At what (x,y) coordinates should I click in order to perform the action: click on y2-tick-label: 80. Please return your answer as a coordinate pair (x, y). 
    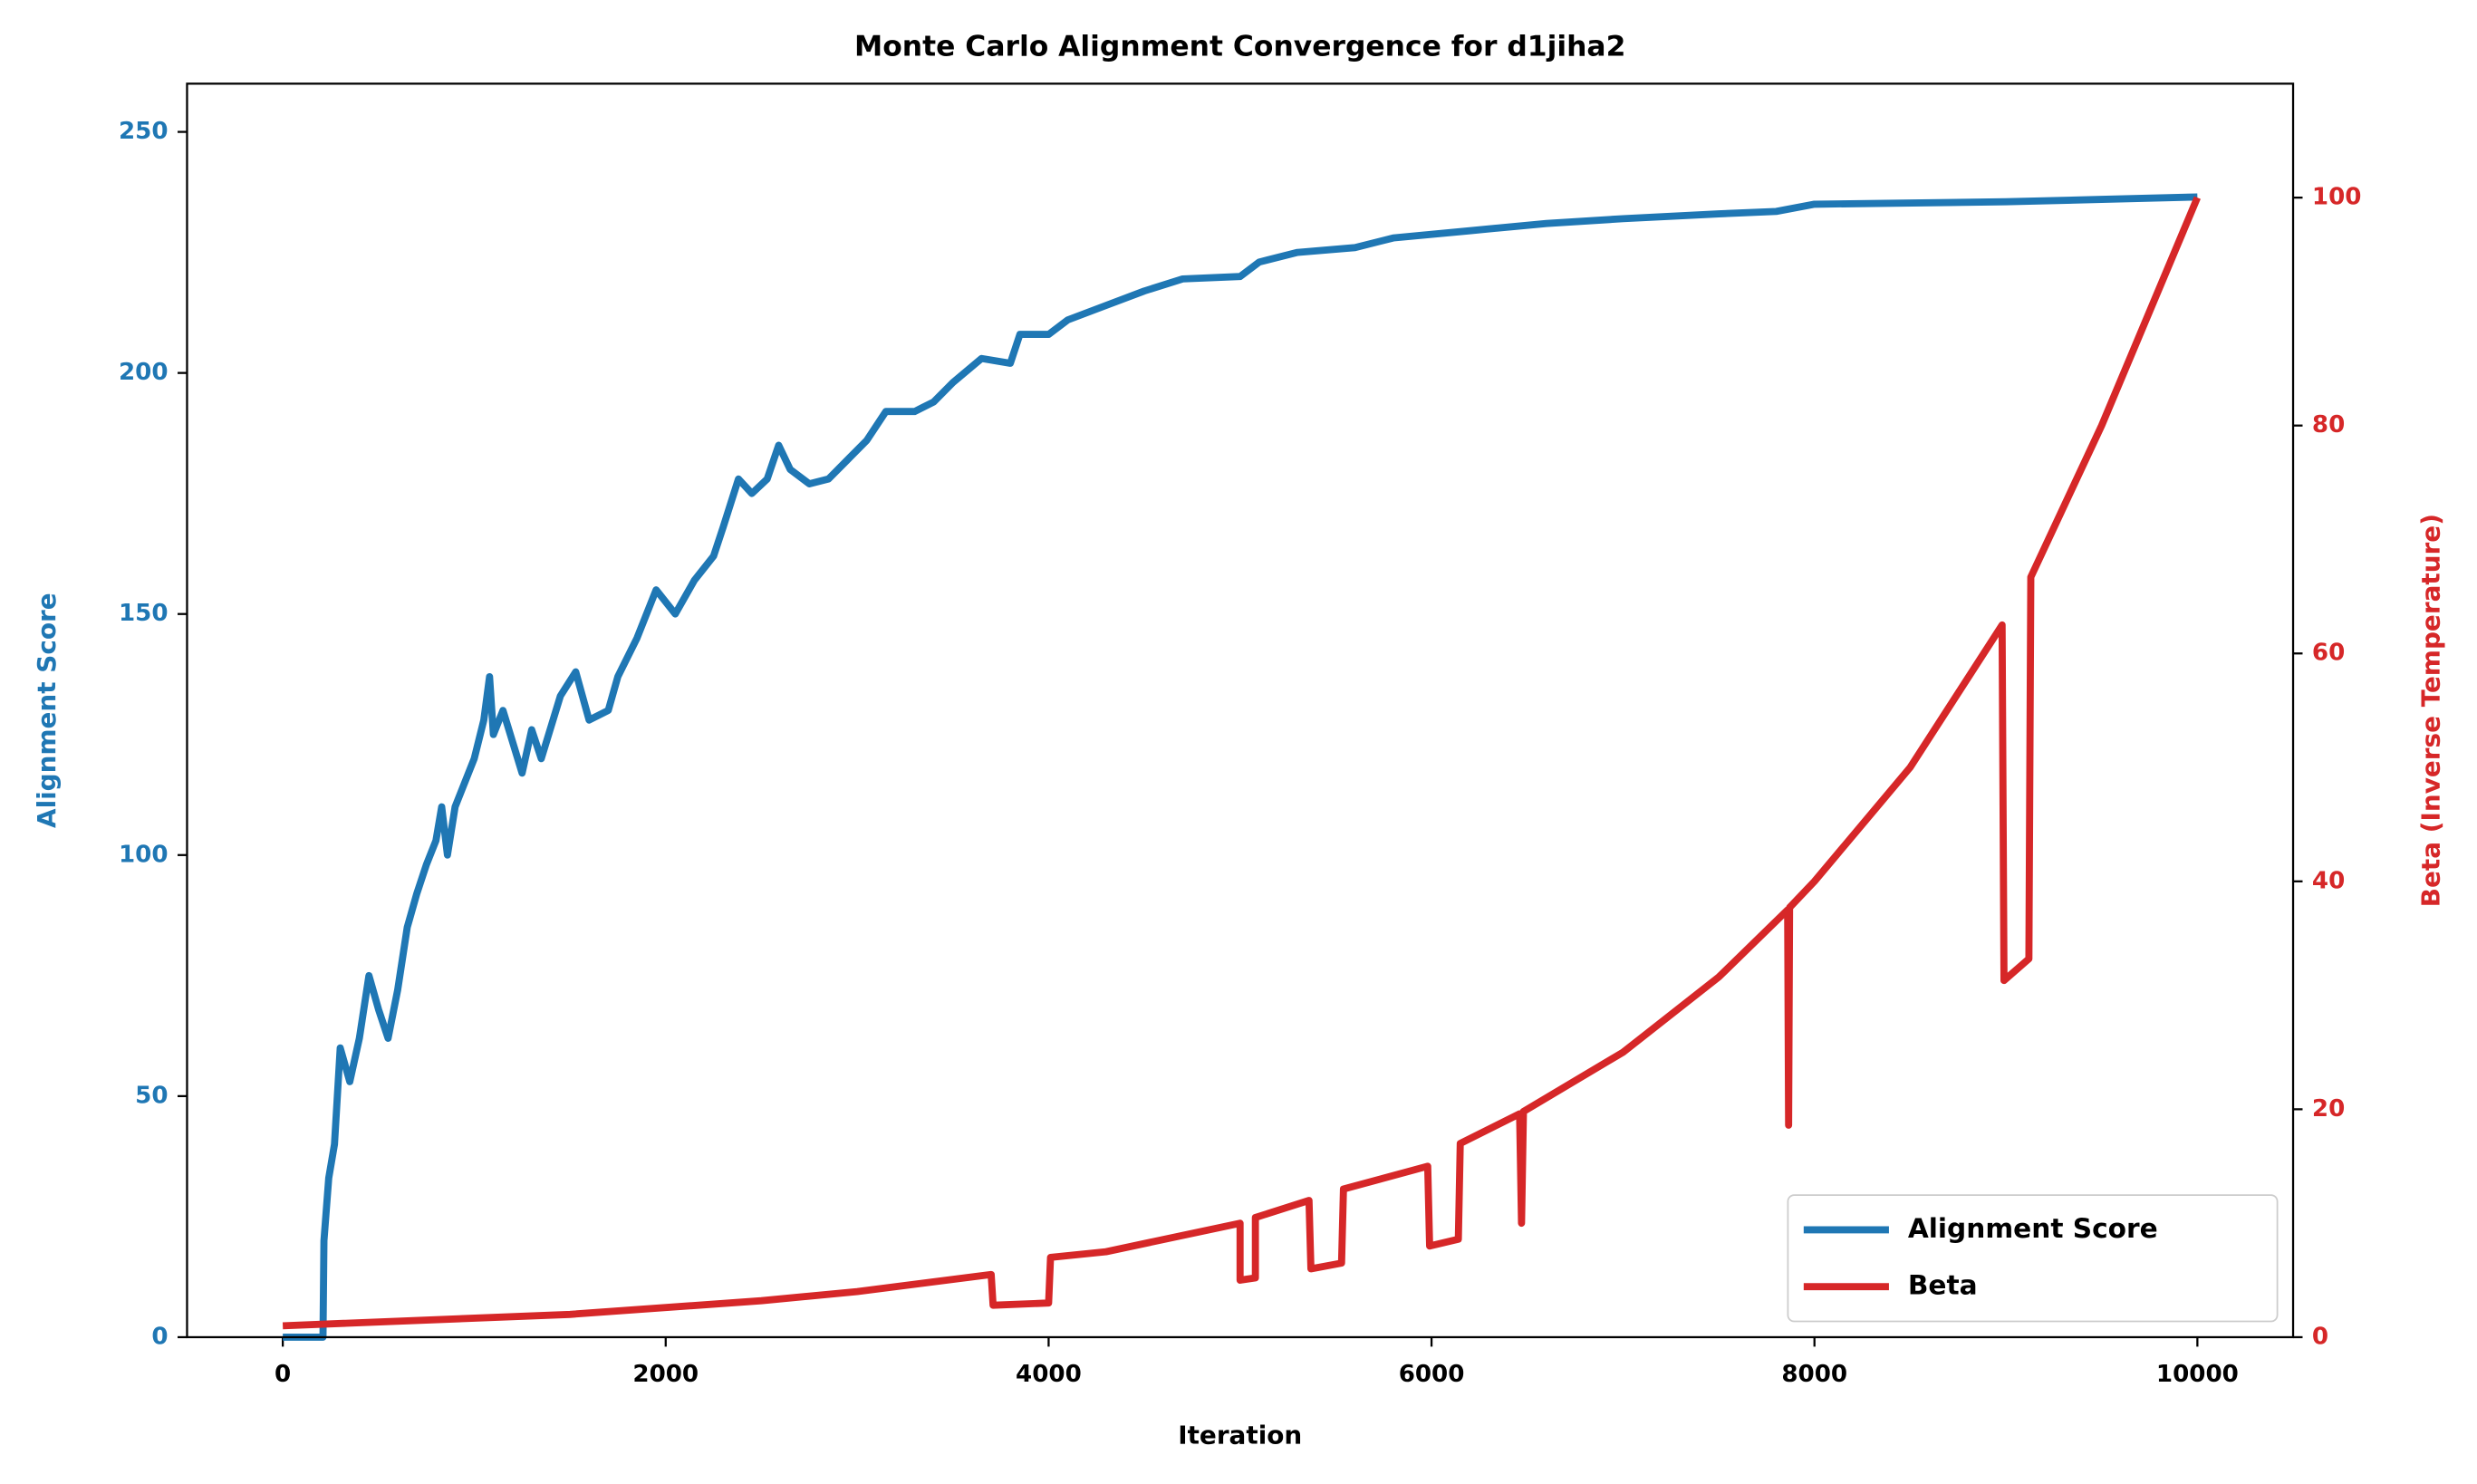
    Looking at the image, I should click on (2328, 425).